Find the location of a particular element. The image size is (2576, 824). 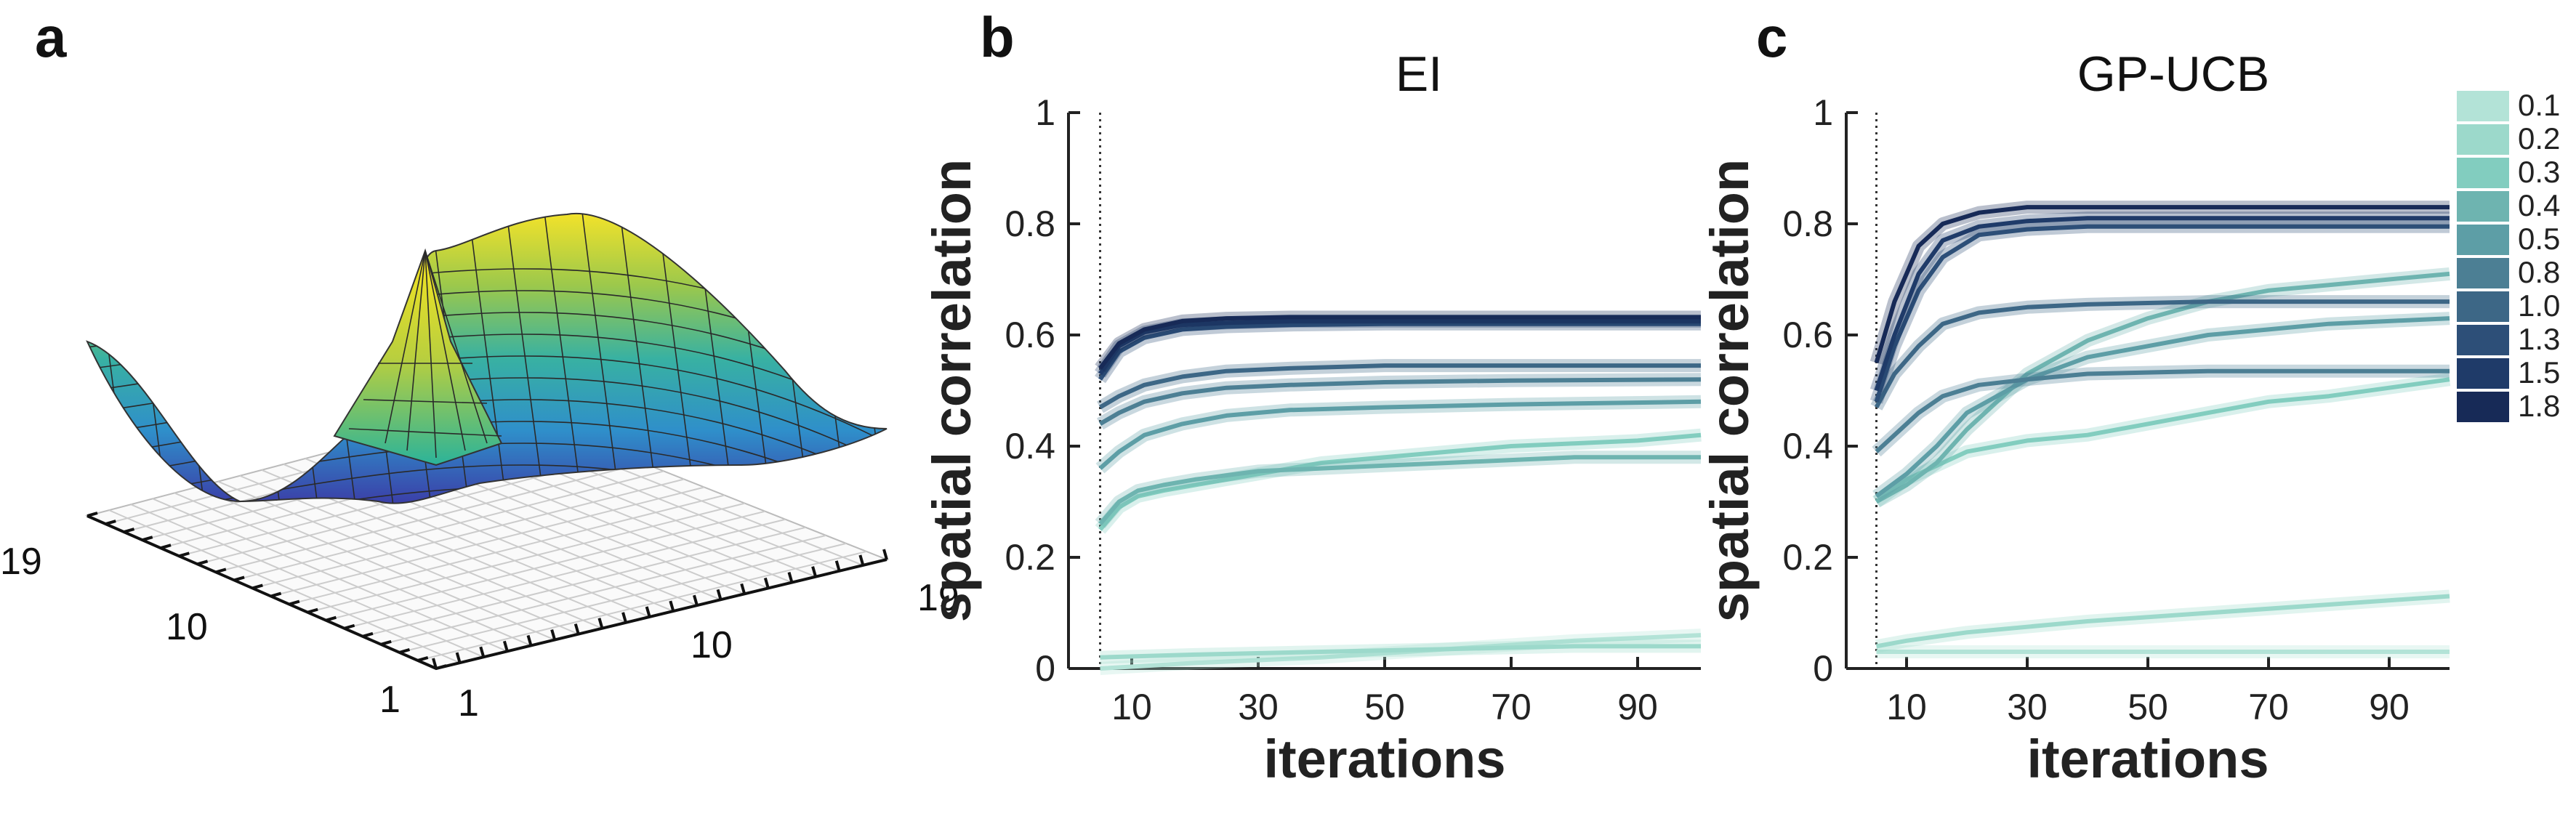

surface-tick-left-1: 1 is located at coordinates (390, 700).